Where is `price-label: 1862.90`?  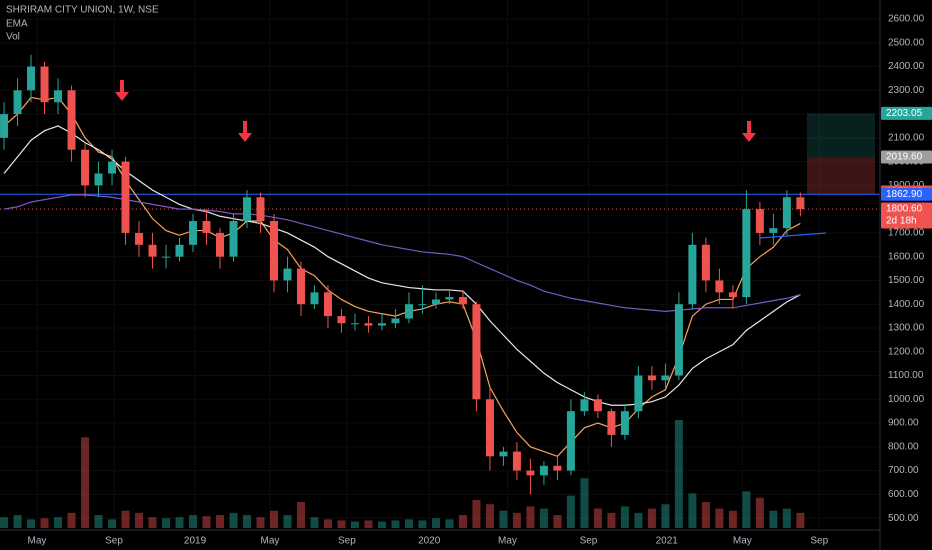
price-label: 1862.90 is located at coordinates (904, 194).